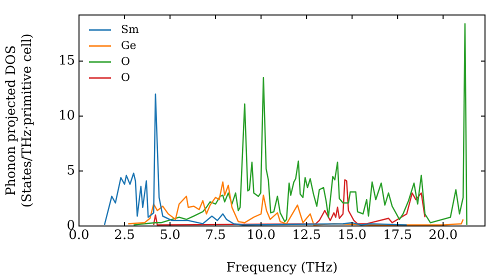 Image resolution: width=500 pixels, height=280 pixels. I want to click on x-axis-title: Frequency (THz), so click(282, 268).